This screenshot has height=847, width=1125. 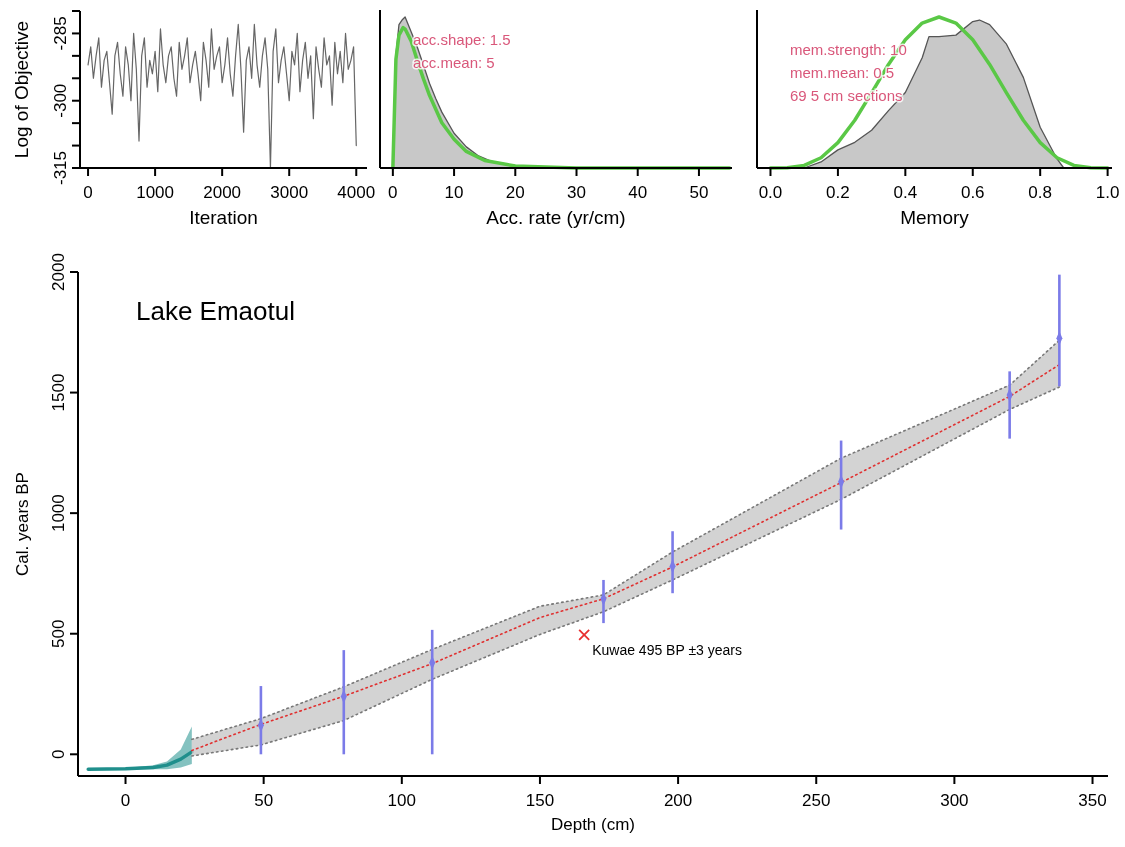 What do you see at coordinates (58, 272) in the screenshot?
I see `y-tick-label: 2000` at bounding box center [58, 272].